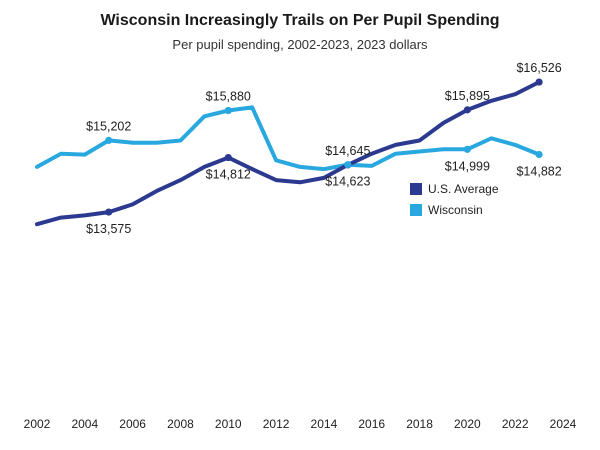  Describe the element at coordinates (180, 424) in the screenshot. I see `x-tick-label-2008: 2008` at that location.